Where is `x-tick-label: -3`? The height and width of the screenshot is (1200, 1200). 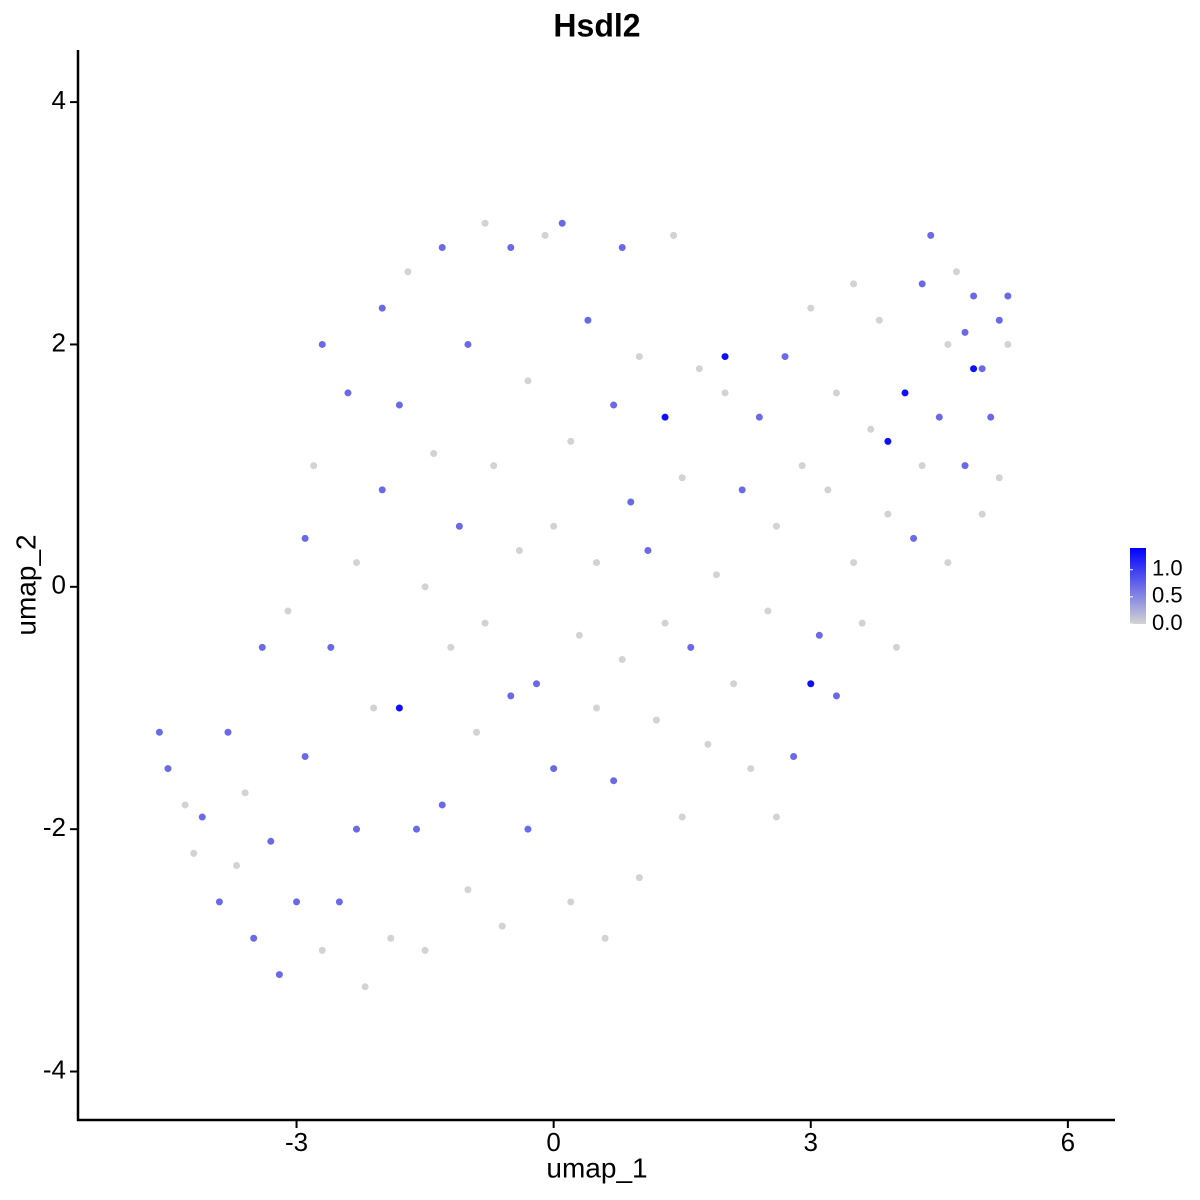
x-tick-label: -3 is located at coordinates (296, 1142).